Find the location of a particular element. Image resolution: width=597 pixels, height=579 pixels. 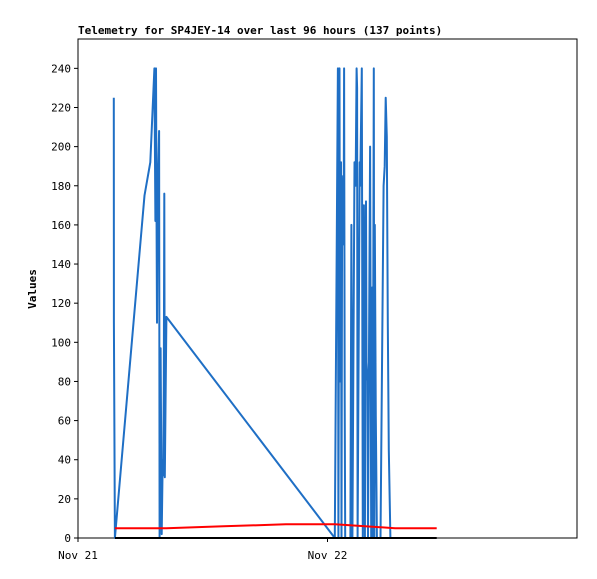

y-tick-label: 120 is located at coordinates (61, 303).